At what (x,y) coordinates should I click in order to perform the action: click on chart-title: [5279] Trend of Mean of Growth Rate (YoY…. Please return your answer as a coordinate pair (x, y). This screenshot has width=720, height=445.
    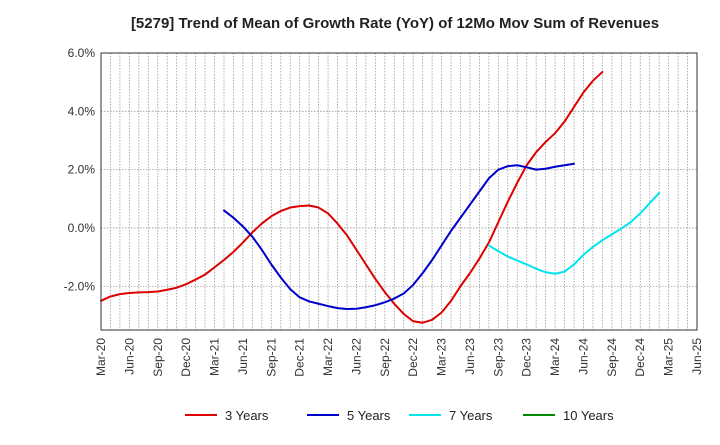
    Looking at the image, I should click on (395, 23).